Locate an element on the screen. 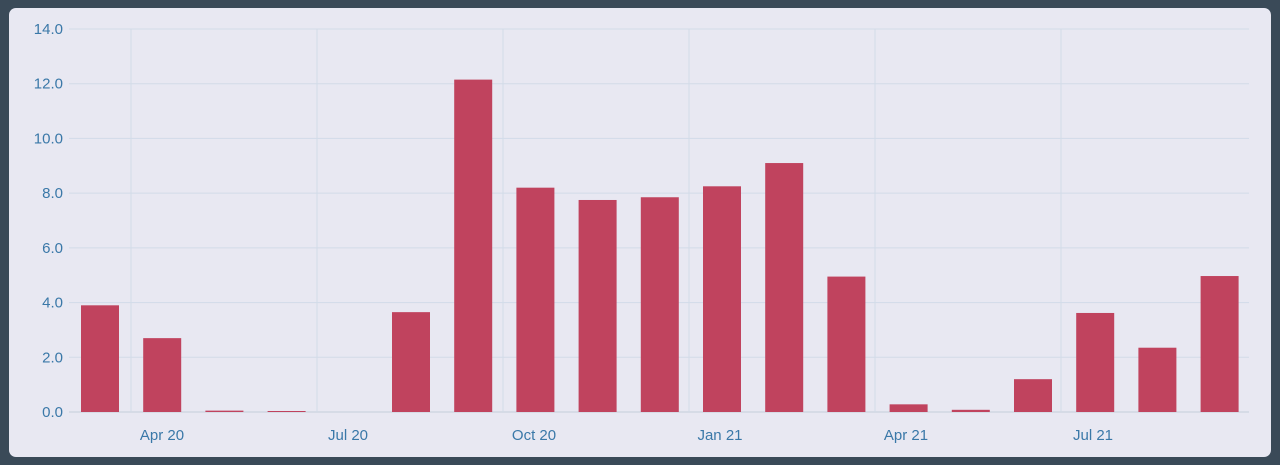 The width and height of the screenshot is (1280, 465). x-tick-label: Apr 21 is located at coordinates (906, 435).